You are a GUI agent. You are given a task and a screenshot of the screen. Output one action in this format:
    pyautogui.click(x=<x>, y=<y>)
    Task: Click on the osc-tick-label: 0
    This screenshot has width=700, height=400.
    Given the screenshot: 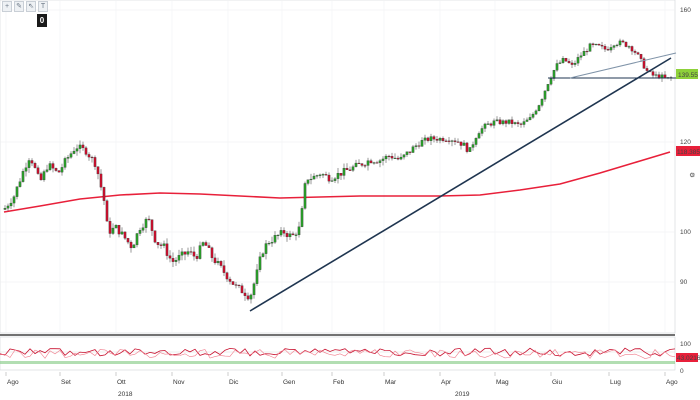 What is the action you would take?
    pyautogui.click(x=682, y=371)
    